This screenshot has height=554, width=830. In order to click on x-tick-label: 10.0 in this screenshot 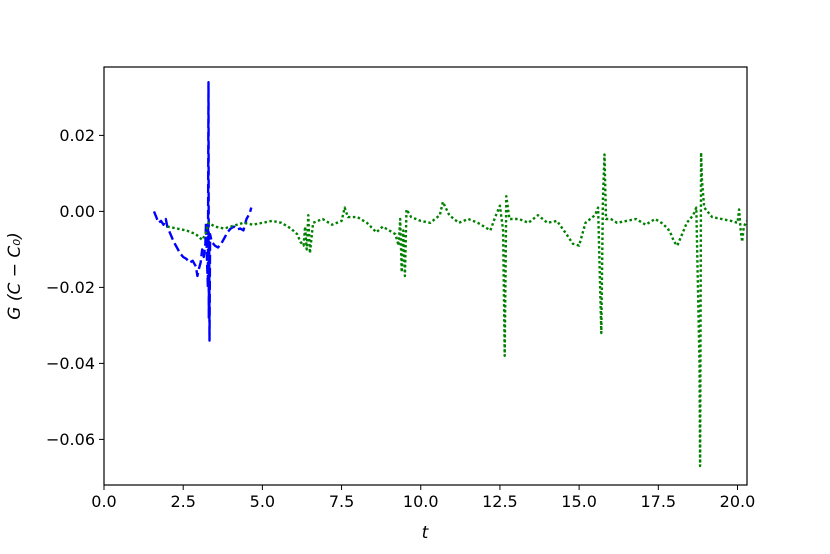, I will do `click(421, 501)`.